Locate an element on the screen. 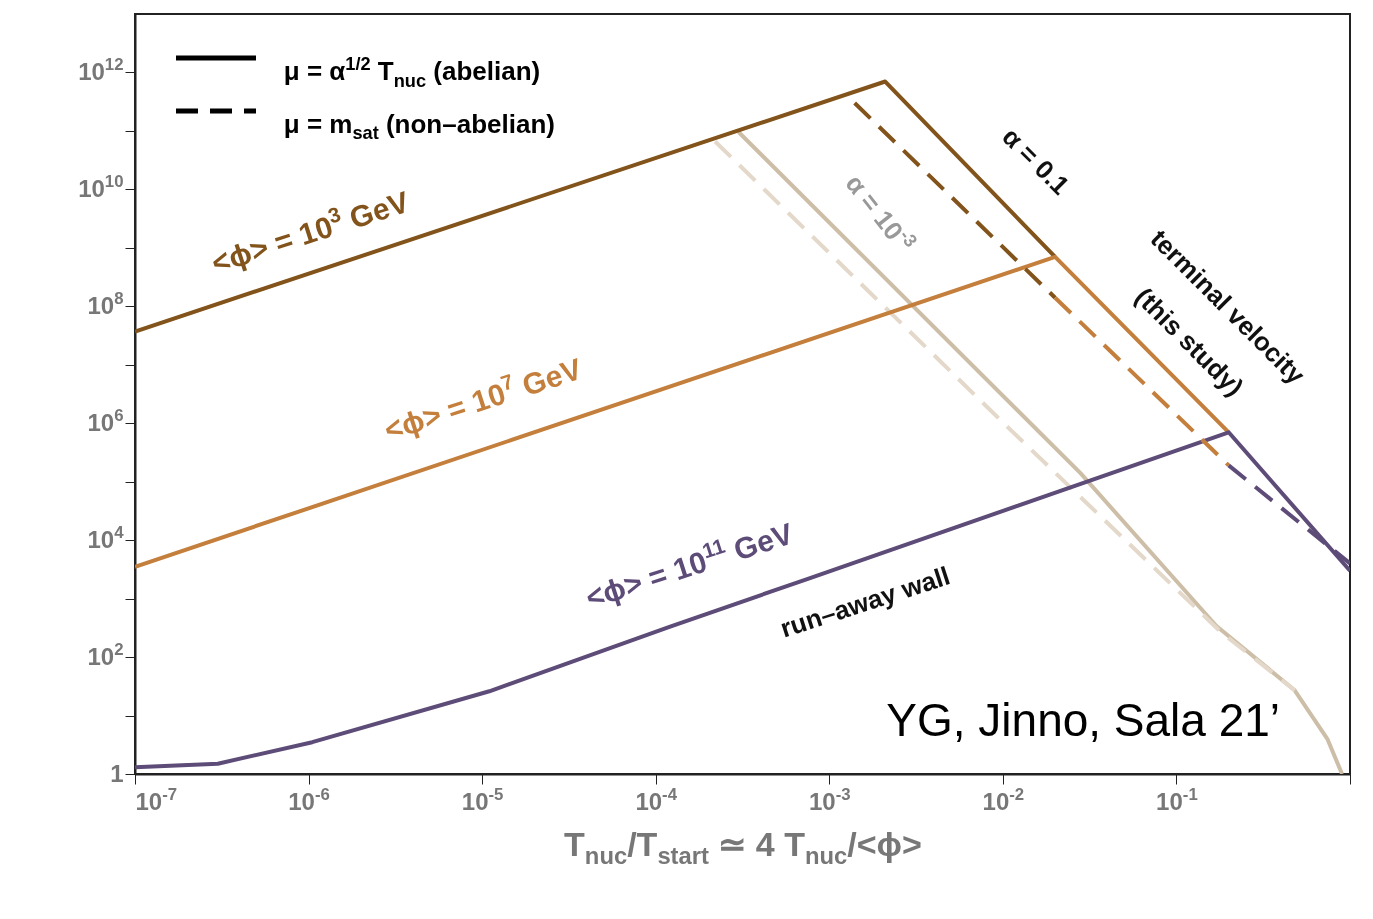 This screenshot has width=1373, height=919. x-tick-label: 10$^{-3}$ is located at coordinates (829, 799).